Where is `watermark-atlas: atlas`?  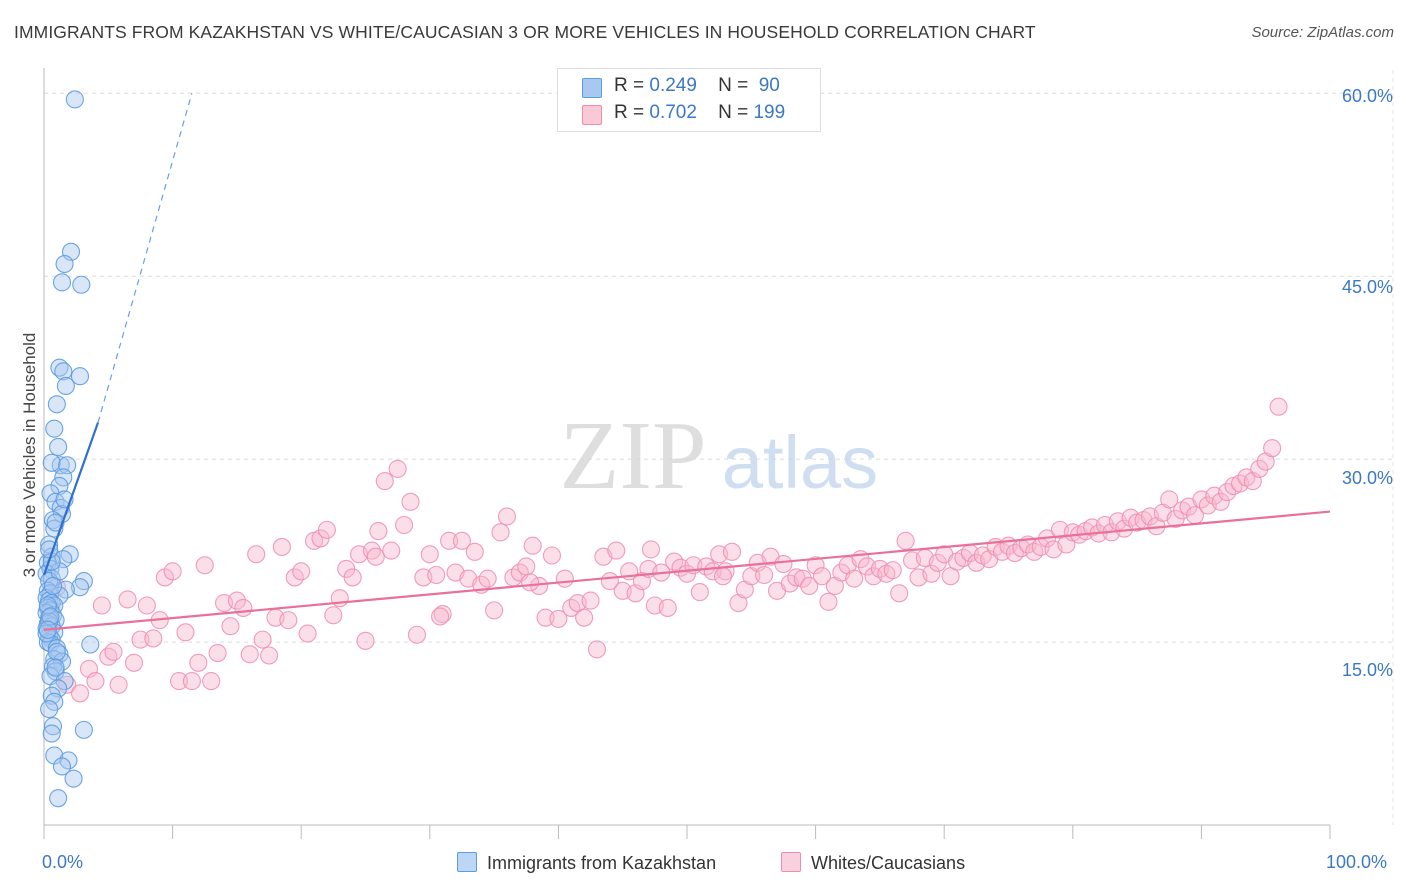
watermark-atlas: atlas is located at coordinates (800, 462).